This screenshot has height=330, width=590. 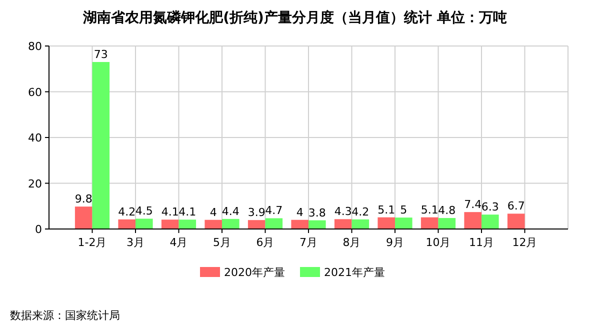 I want to click on data-label: 4.5, so click(x=144, y=211).